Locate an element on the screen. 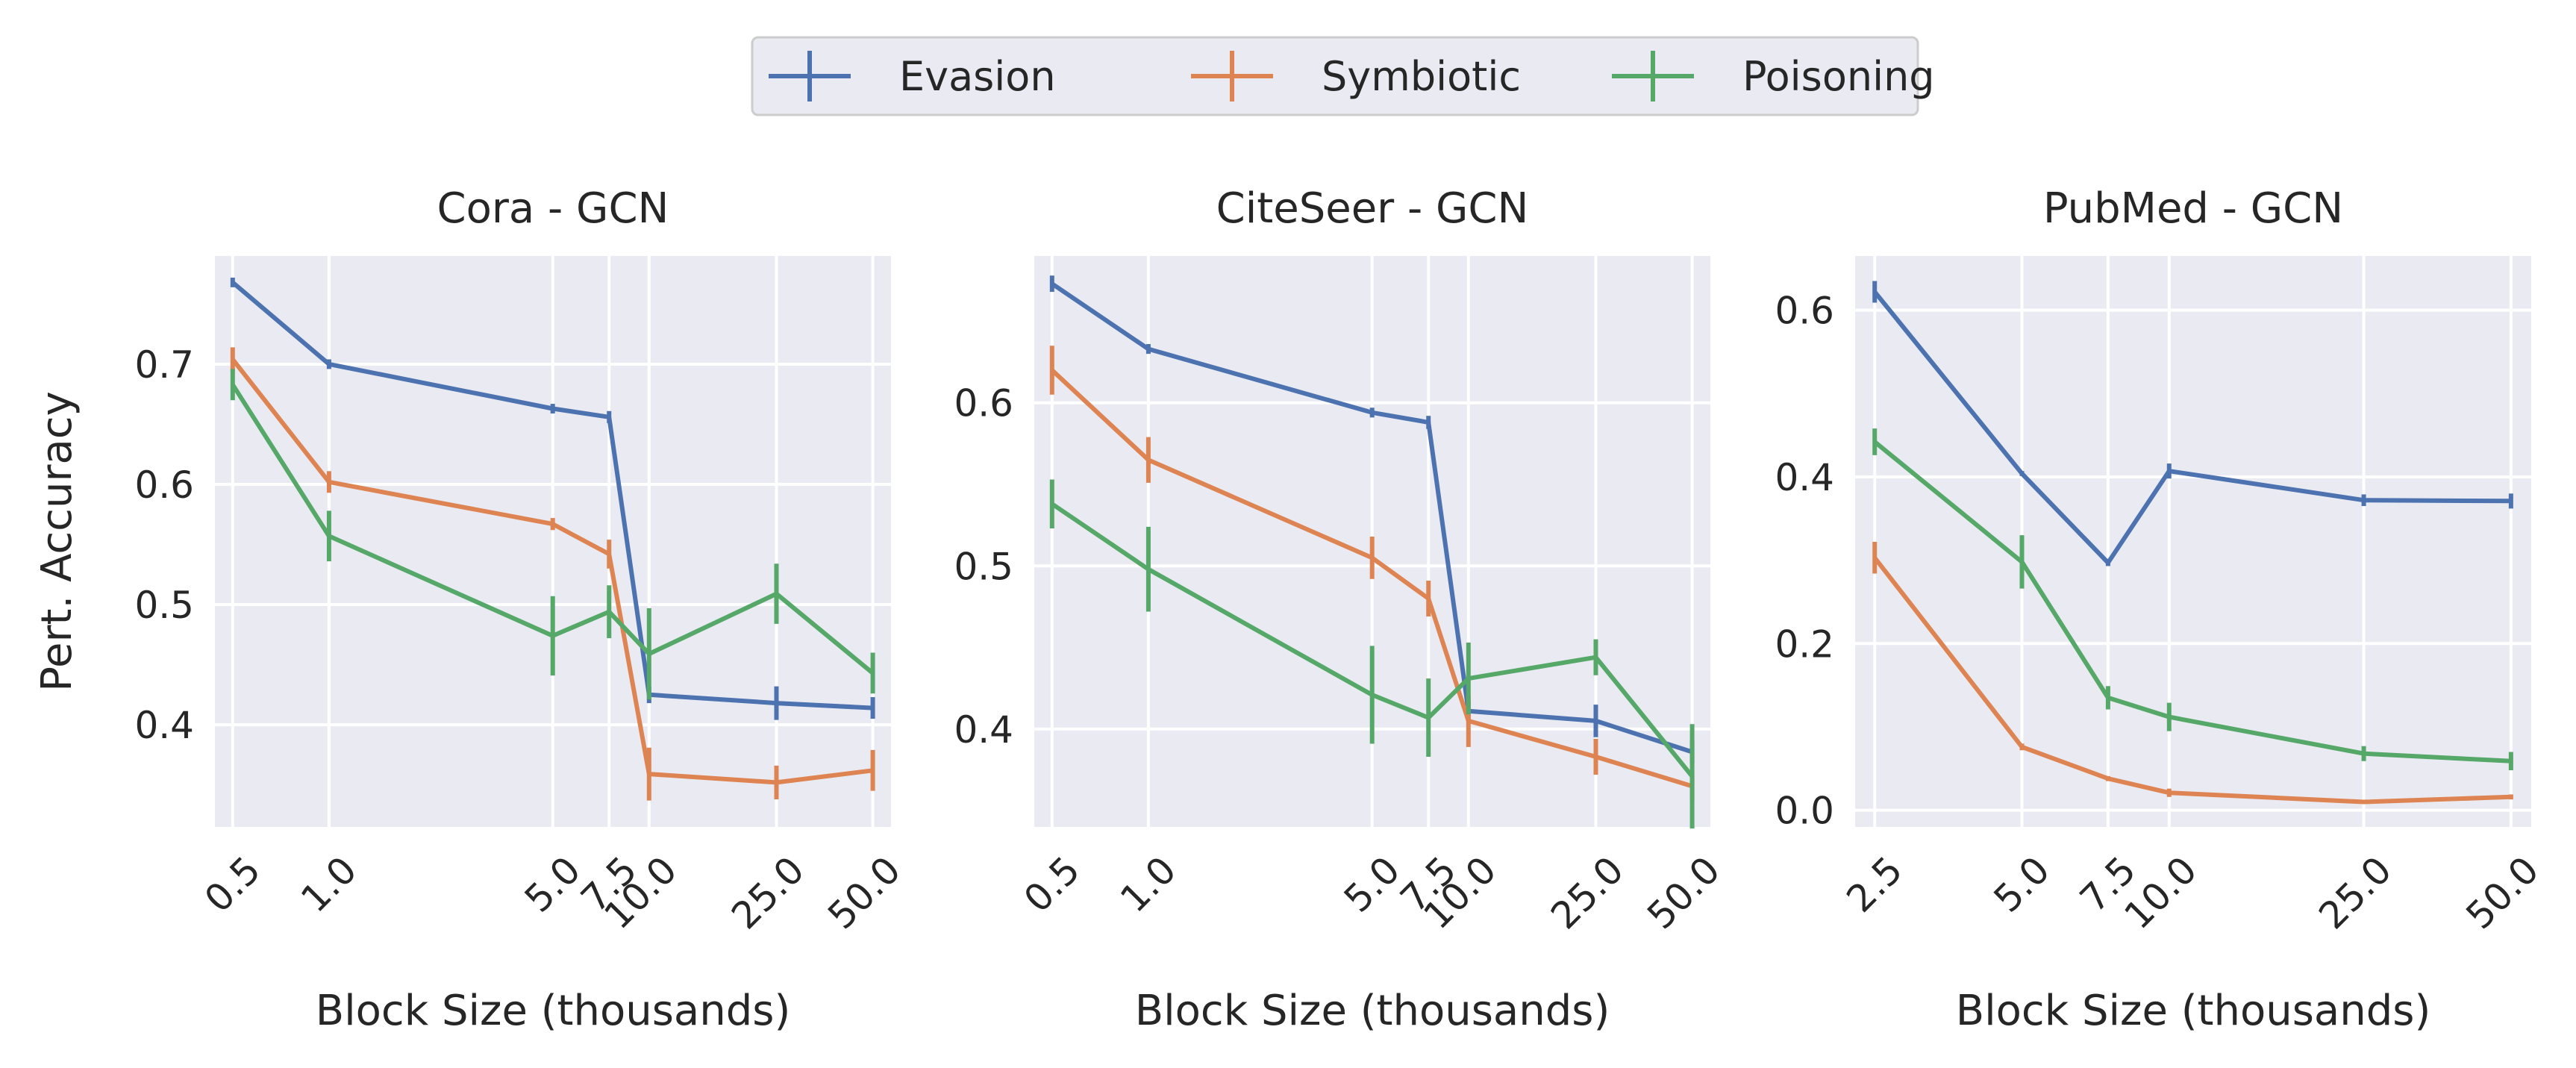 The width and height of the screenshot is (2576, 1068). plot-background is located at coordinates (2193, 541).